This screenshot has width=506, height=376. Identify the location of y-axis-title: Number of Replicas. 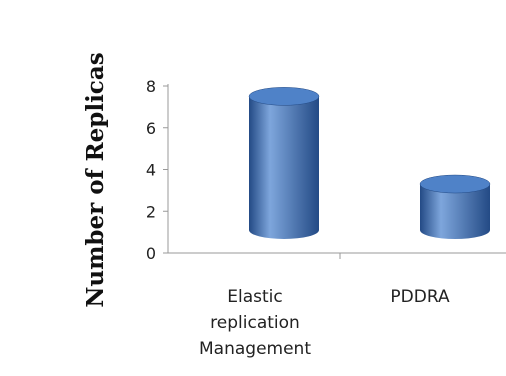
(95, 179).